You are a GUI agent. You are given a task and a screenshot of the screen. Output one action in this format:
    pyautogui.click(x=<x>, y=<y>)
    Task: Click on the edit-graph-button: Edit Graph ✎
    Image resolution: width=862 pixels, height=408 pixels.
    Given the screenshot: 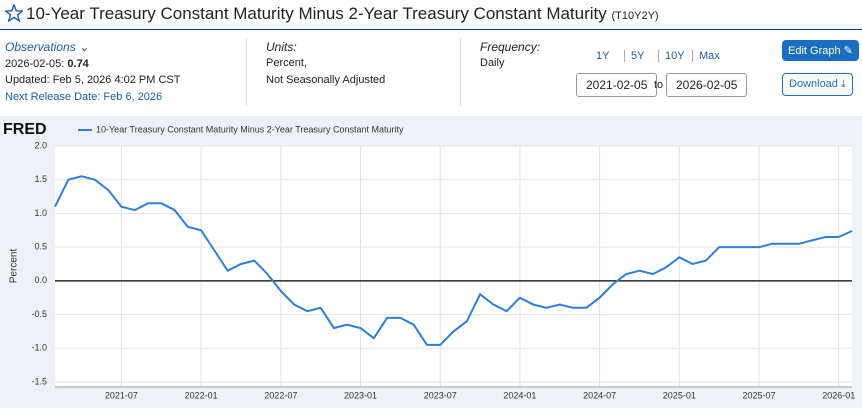 What is the action you would take?
    pyautogui.click(x=820, y=50)
    